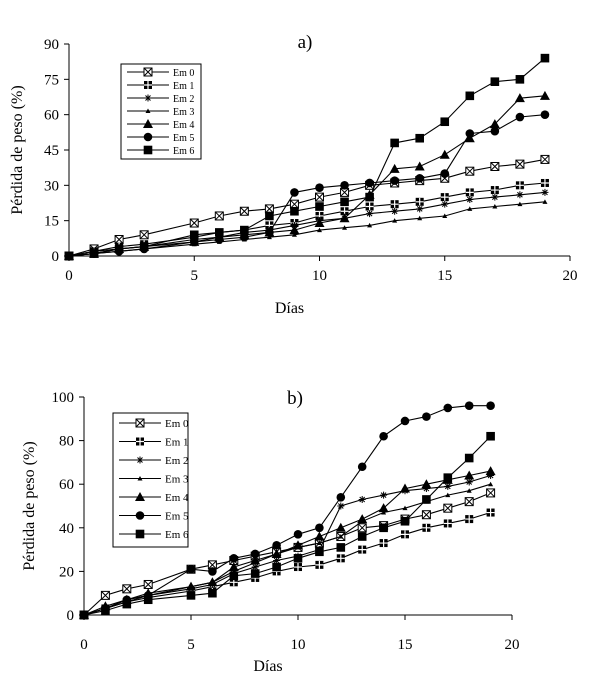 The height and width of the screenshot is (693, 596). What do you see at coordinates (17, 149) in the screenshot?
I see `y-axis-label: Pérdida de peso (%)` at bounding box center [17, 149].